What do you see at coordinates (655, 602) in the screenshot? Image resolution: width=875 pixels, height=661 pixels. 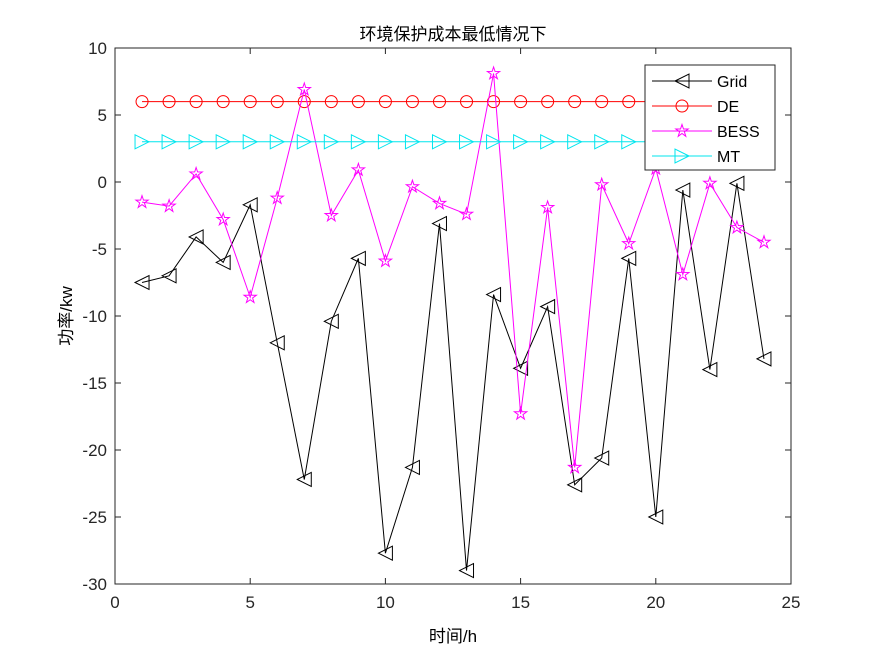 I see `x-tick-label: 20` at bounding box center [655, 602].